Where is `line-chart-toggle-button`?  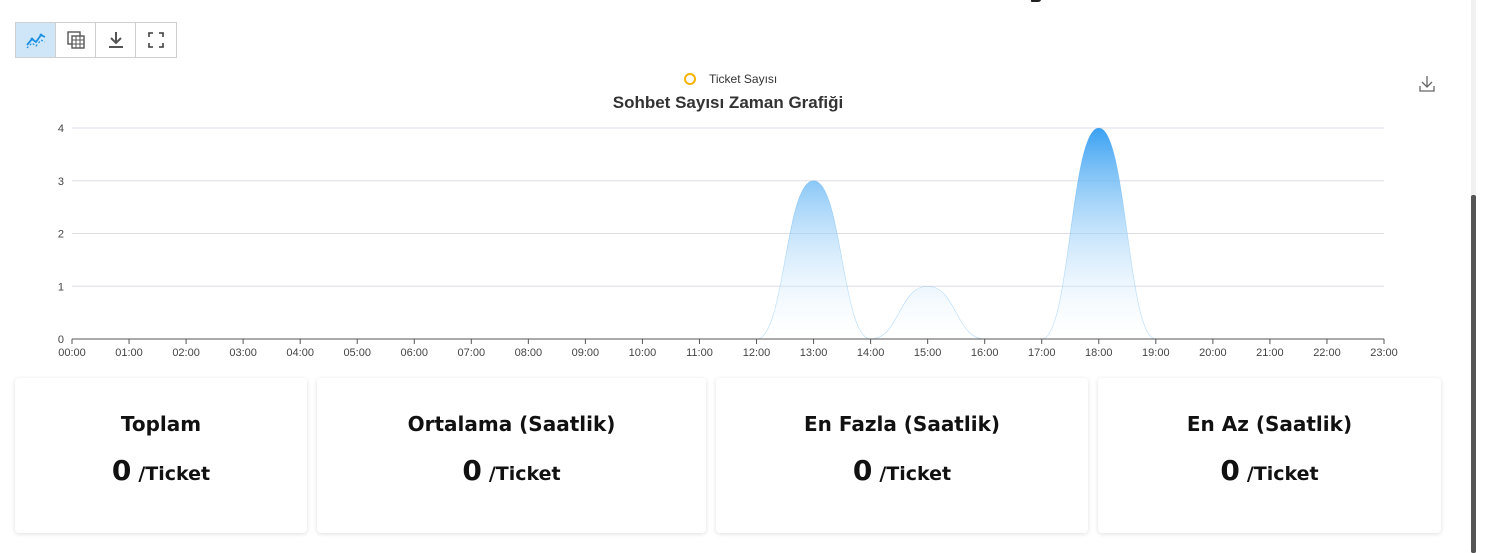
line-chart-toggle-button is located at coordinates (36, 40).